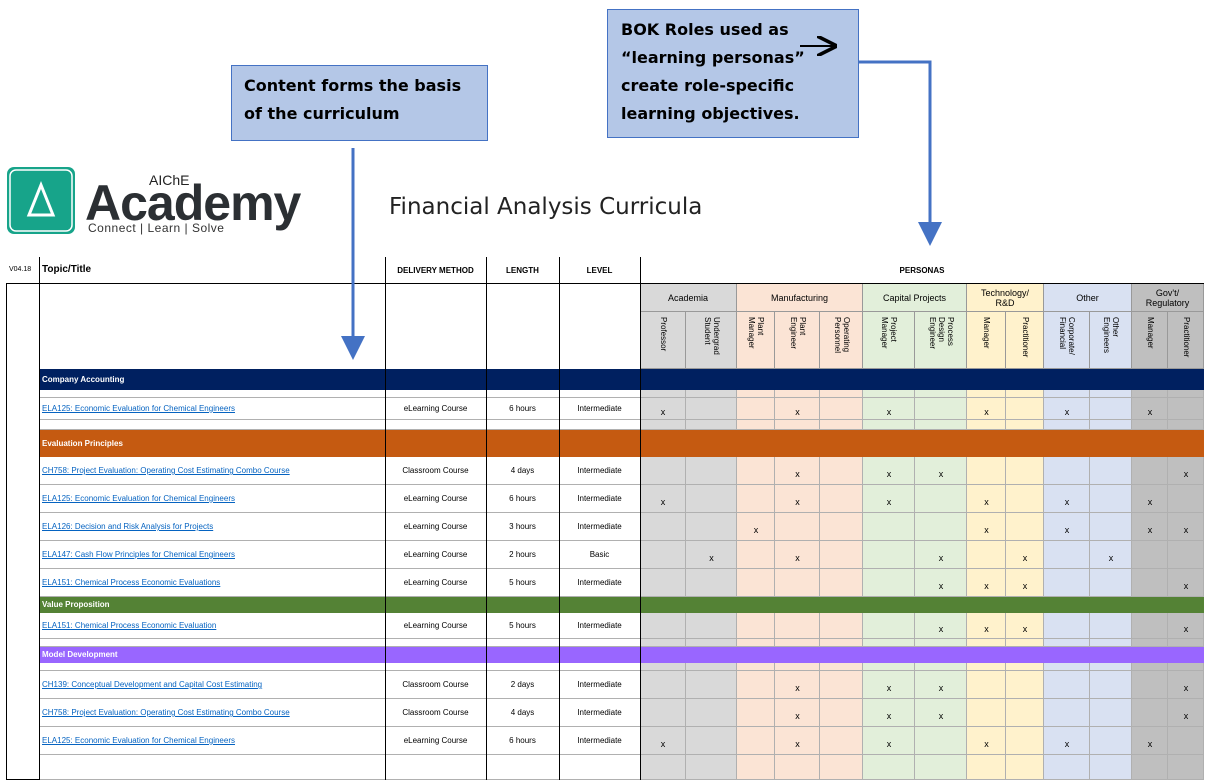  I want to click on course-level: Intermediate, so click(599, 582).